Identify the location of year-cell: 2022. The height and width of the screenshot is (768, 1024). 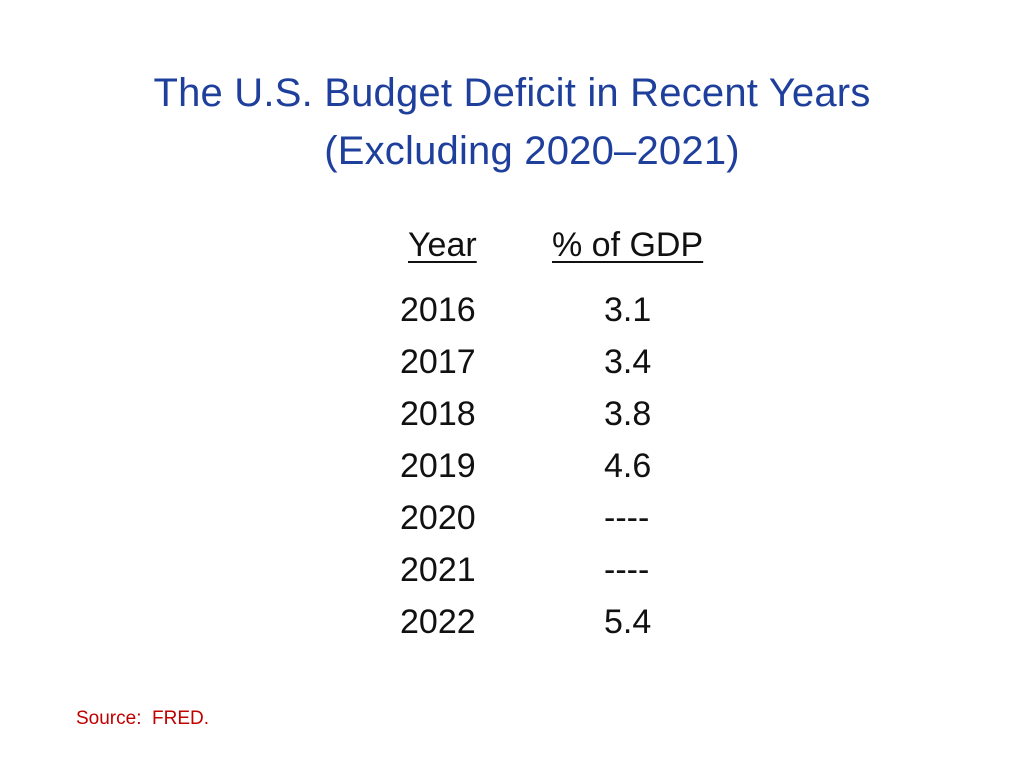
(438, 622).